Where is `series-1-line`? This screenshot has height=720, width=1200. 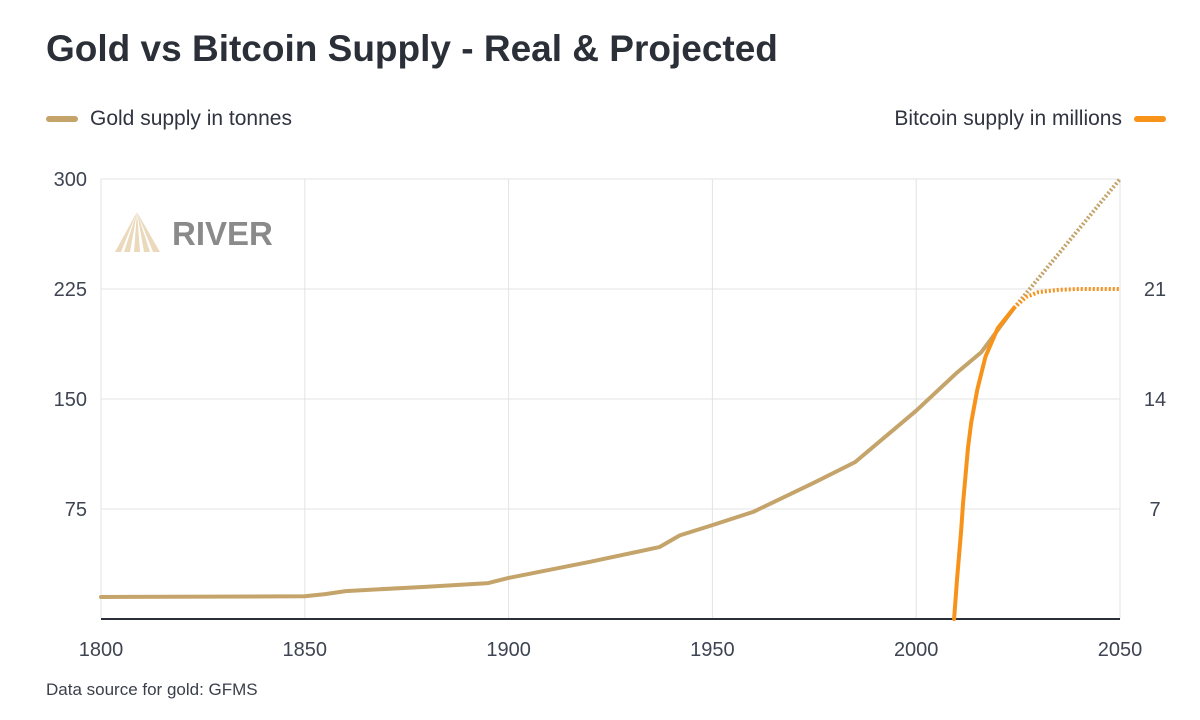 series-1-line is located at coordinates (984, 463).